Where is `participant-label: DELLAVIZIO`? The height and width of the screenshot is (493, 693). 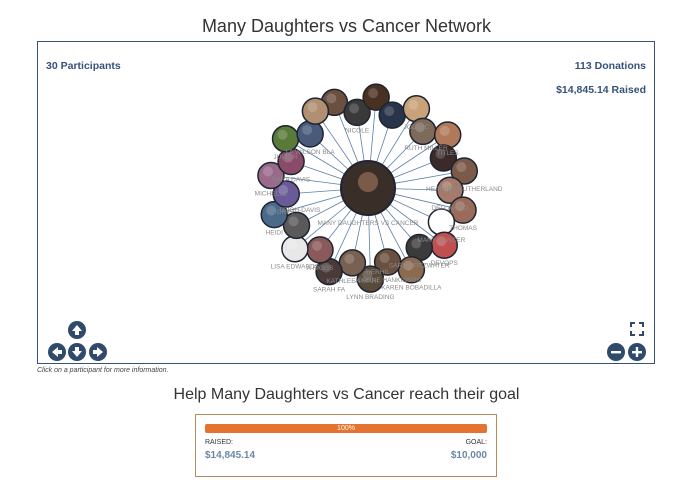 participant-label: DELLAVIZIO is located at coordinates (449, 208).